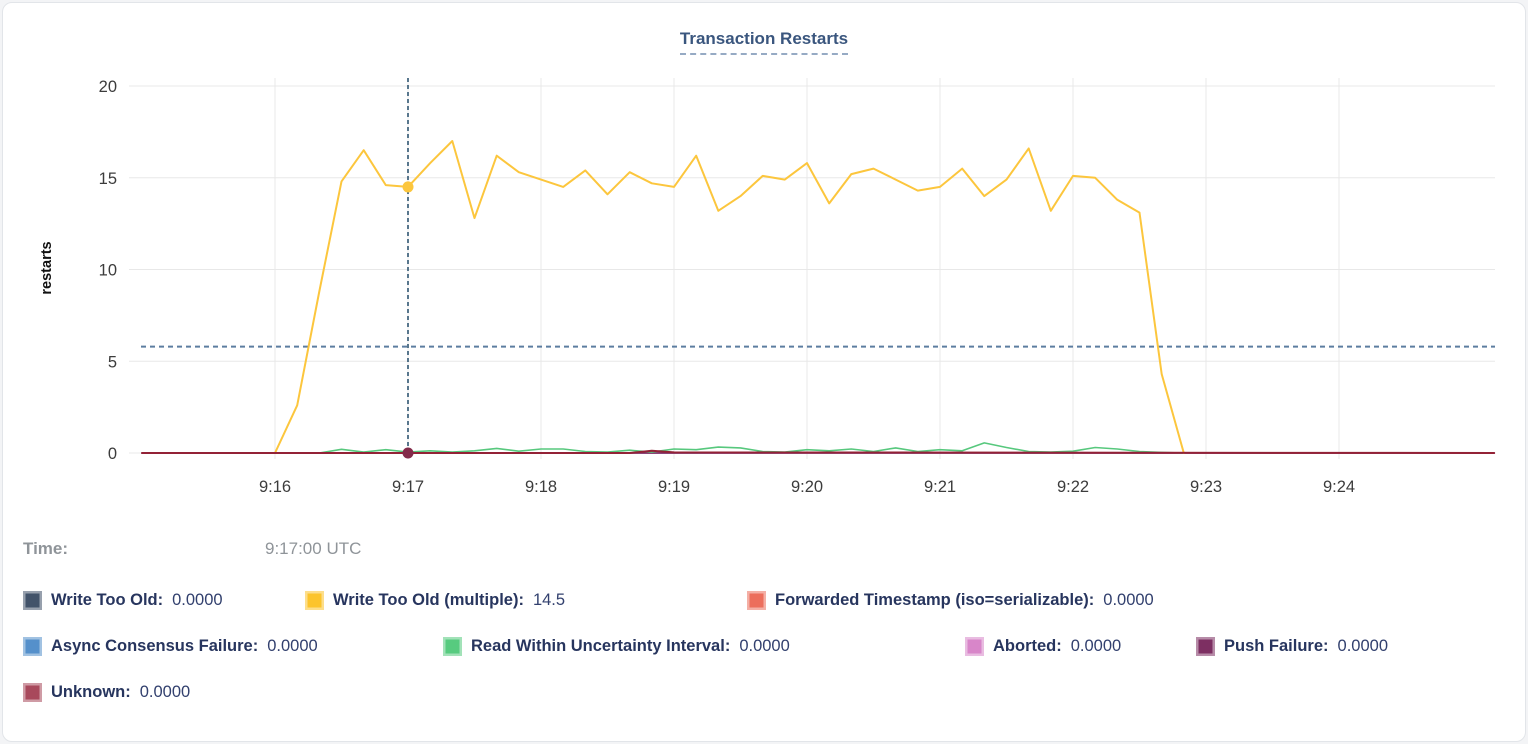 The height and width of the screenshot is (744, 1528). What do you see at coordinates (940, 487) in the screenshot?
I see `x-tick-label: 9:21` at bounding box center [940, 487].